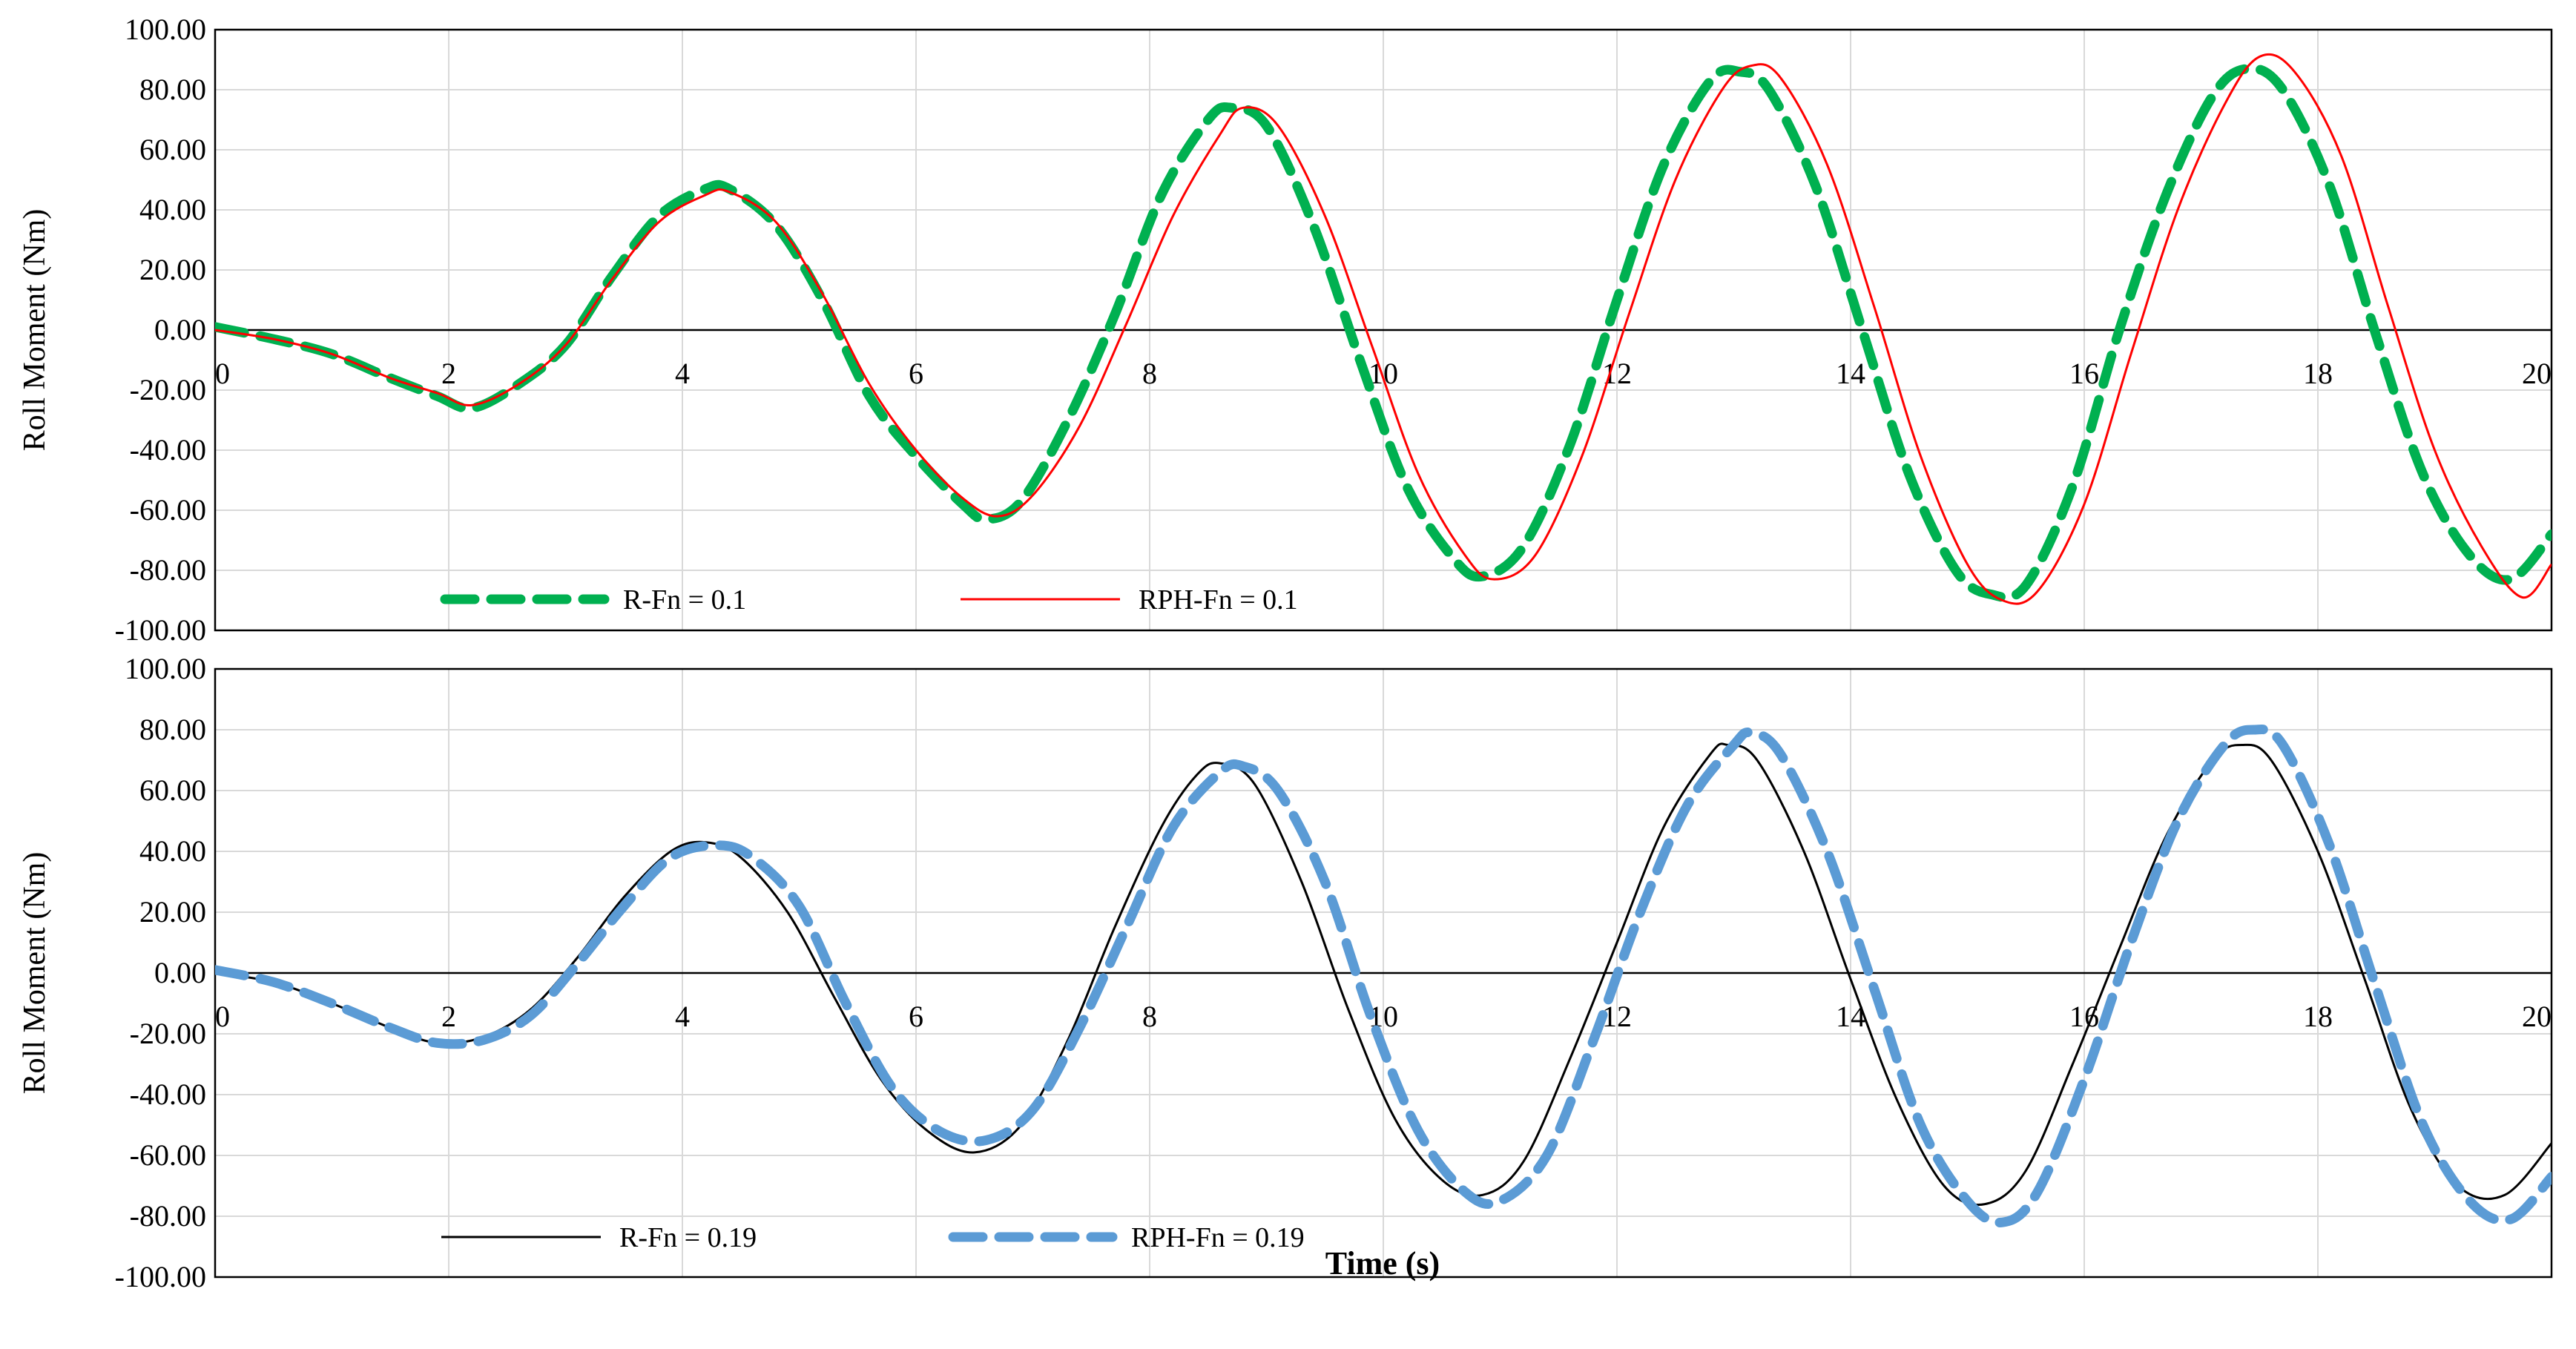  What do you see at coordinates (1850, 373) in the screenshot?
I see `x-tick-label: 14` at bounding box center [1850, 373].